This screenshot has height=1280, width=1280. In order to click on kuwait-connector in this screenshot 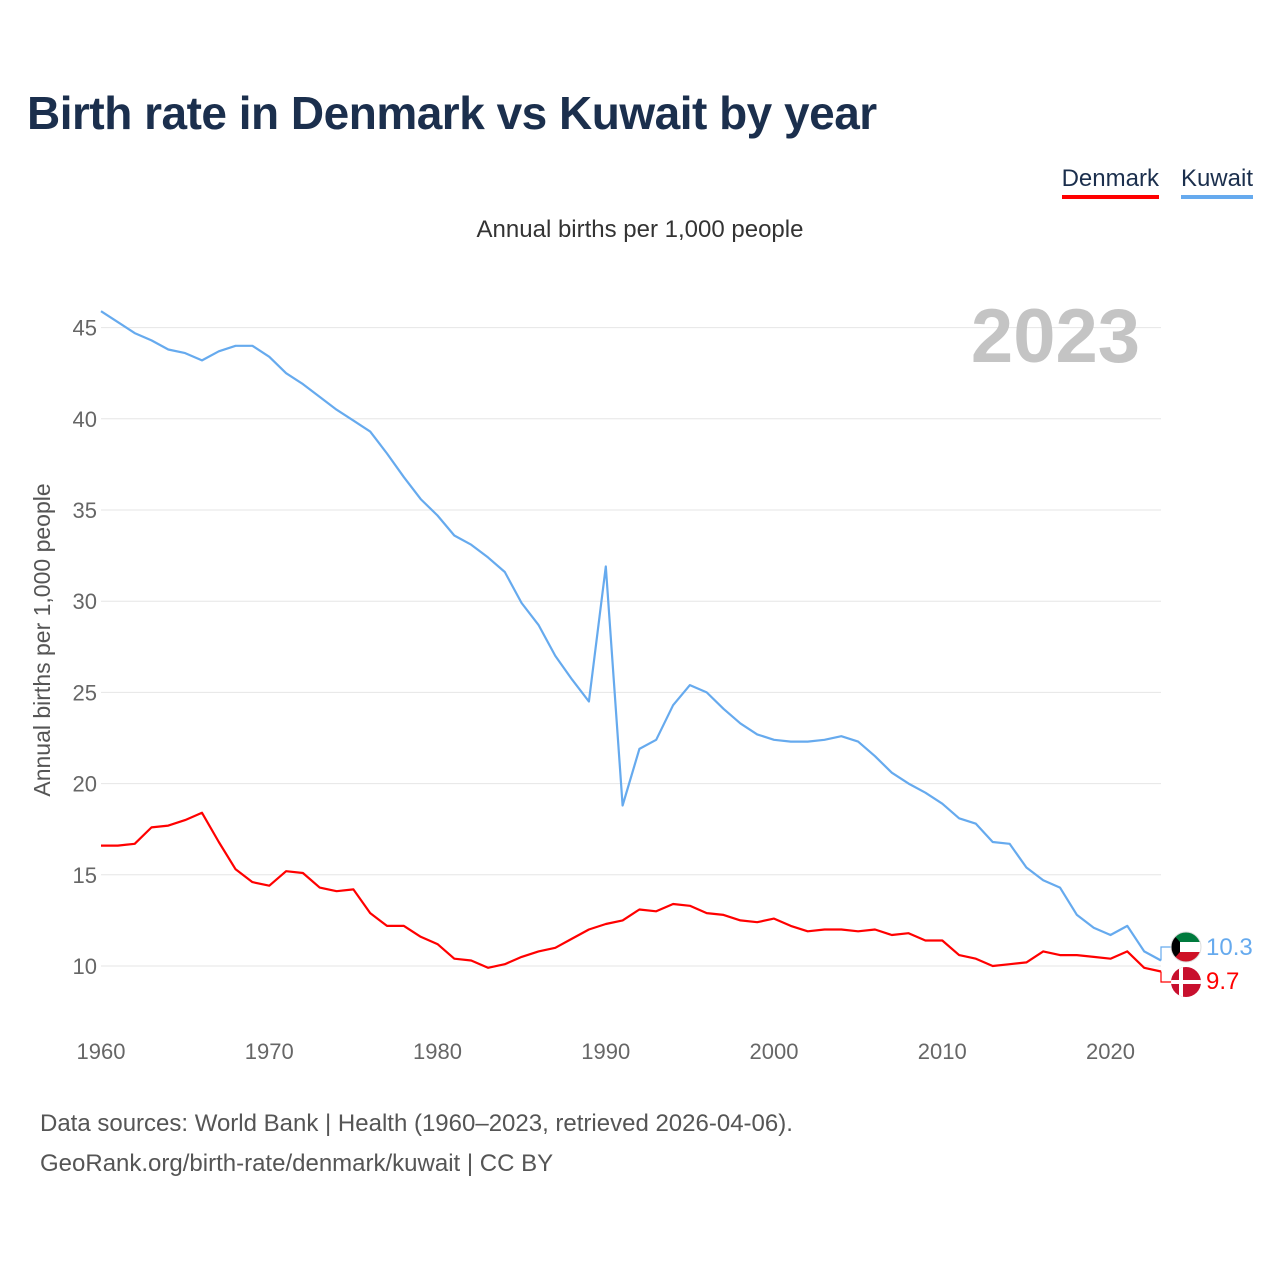, I will do `click(1165, 953)`.